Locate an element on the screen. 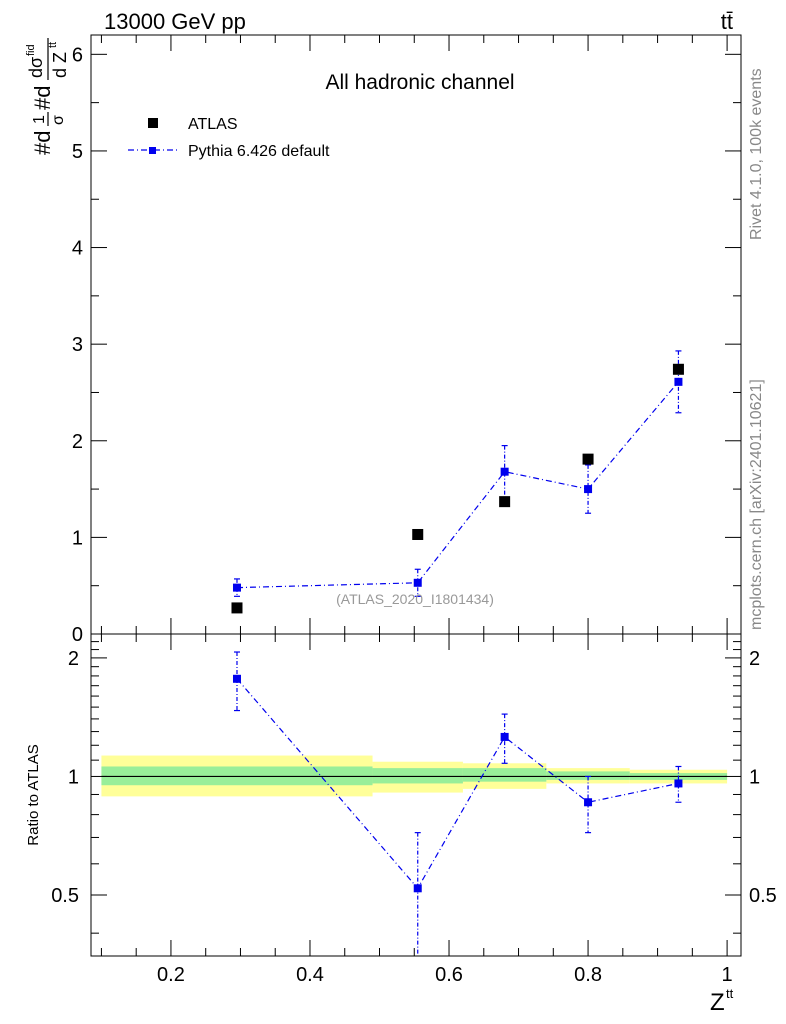  ratio-xtick-label: 1 is located at coordinates (727, 975).